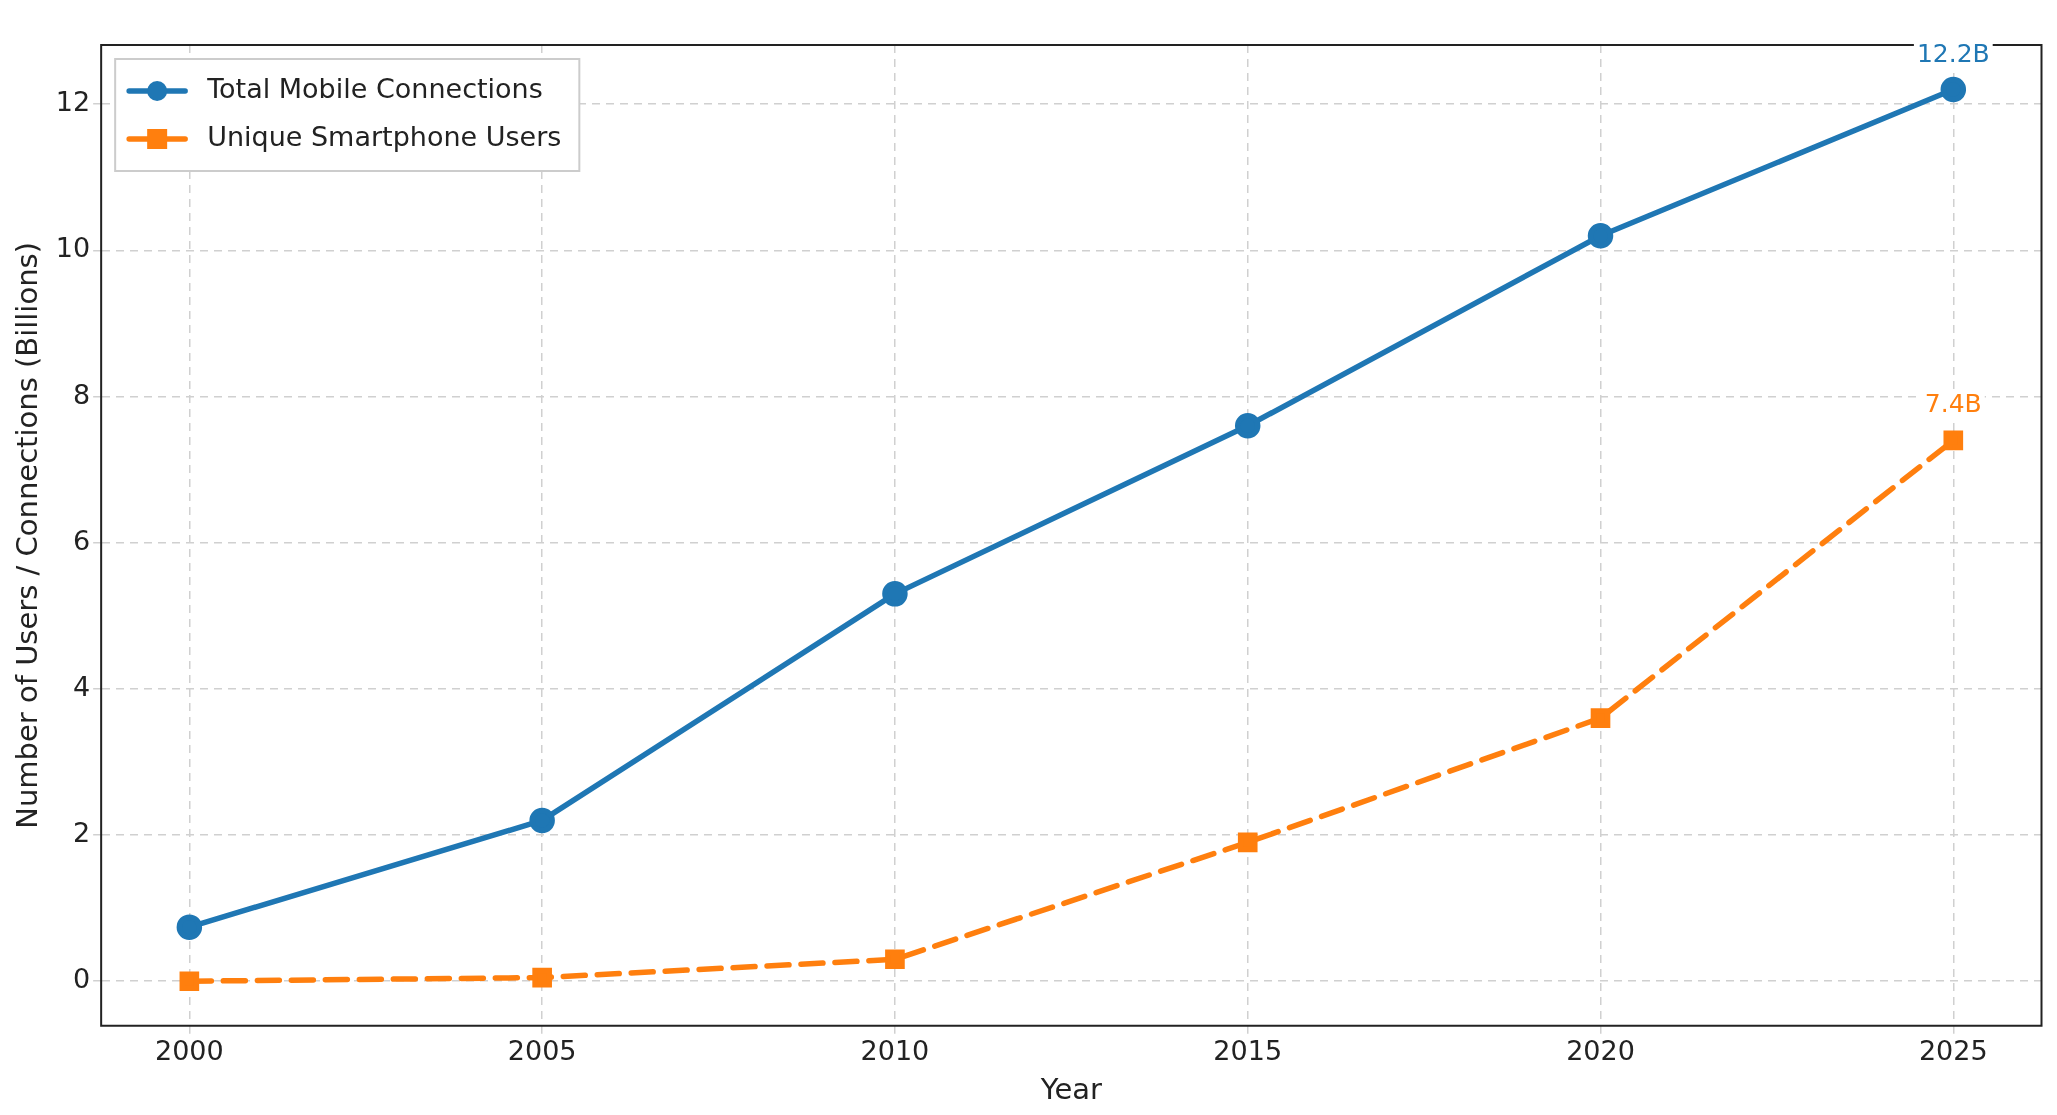  I want to click on annotation: 12.2B, so click(1953, 53).